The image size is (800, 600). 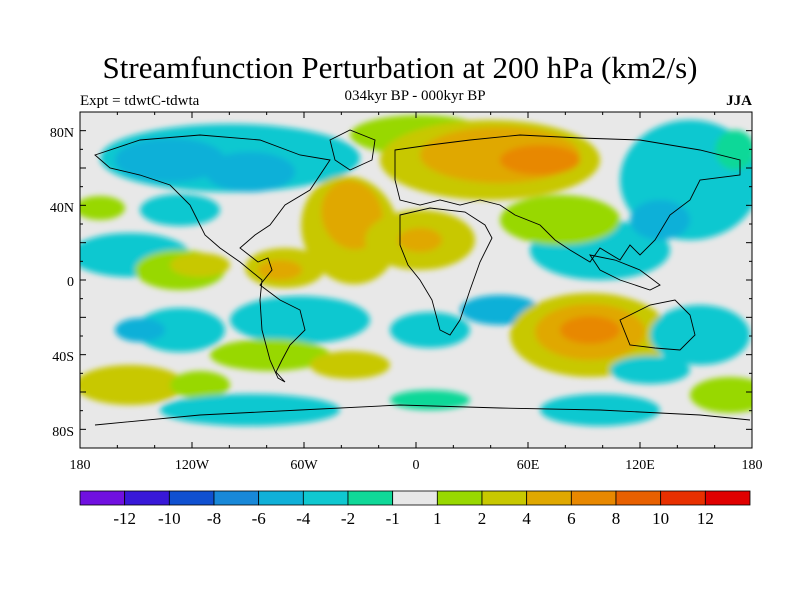 What do you see at coordinates (705, 518) in the screenshot?
I see `colorbar-level-label: 12` at bounding box center [705, 518].